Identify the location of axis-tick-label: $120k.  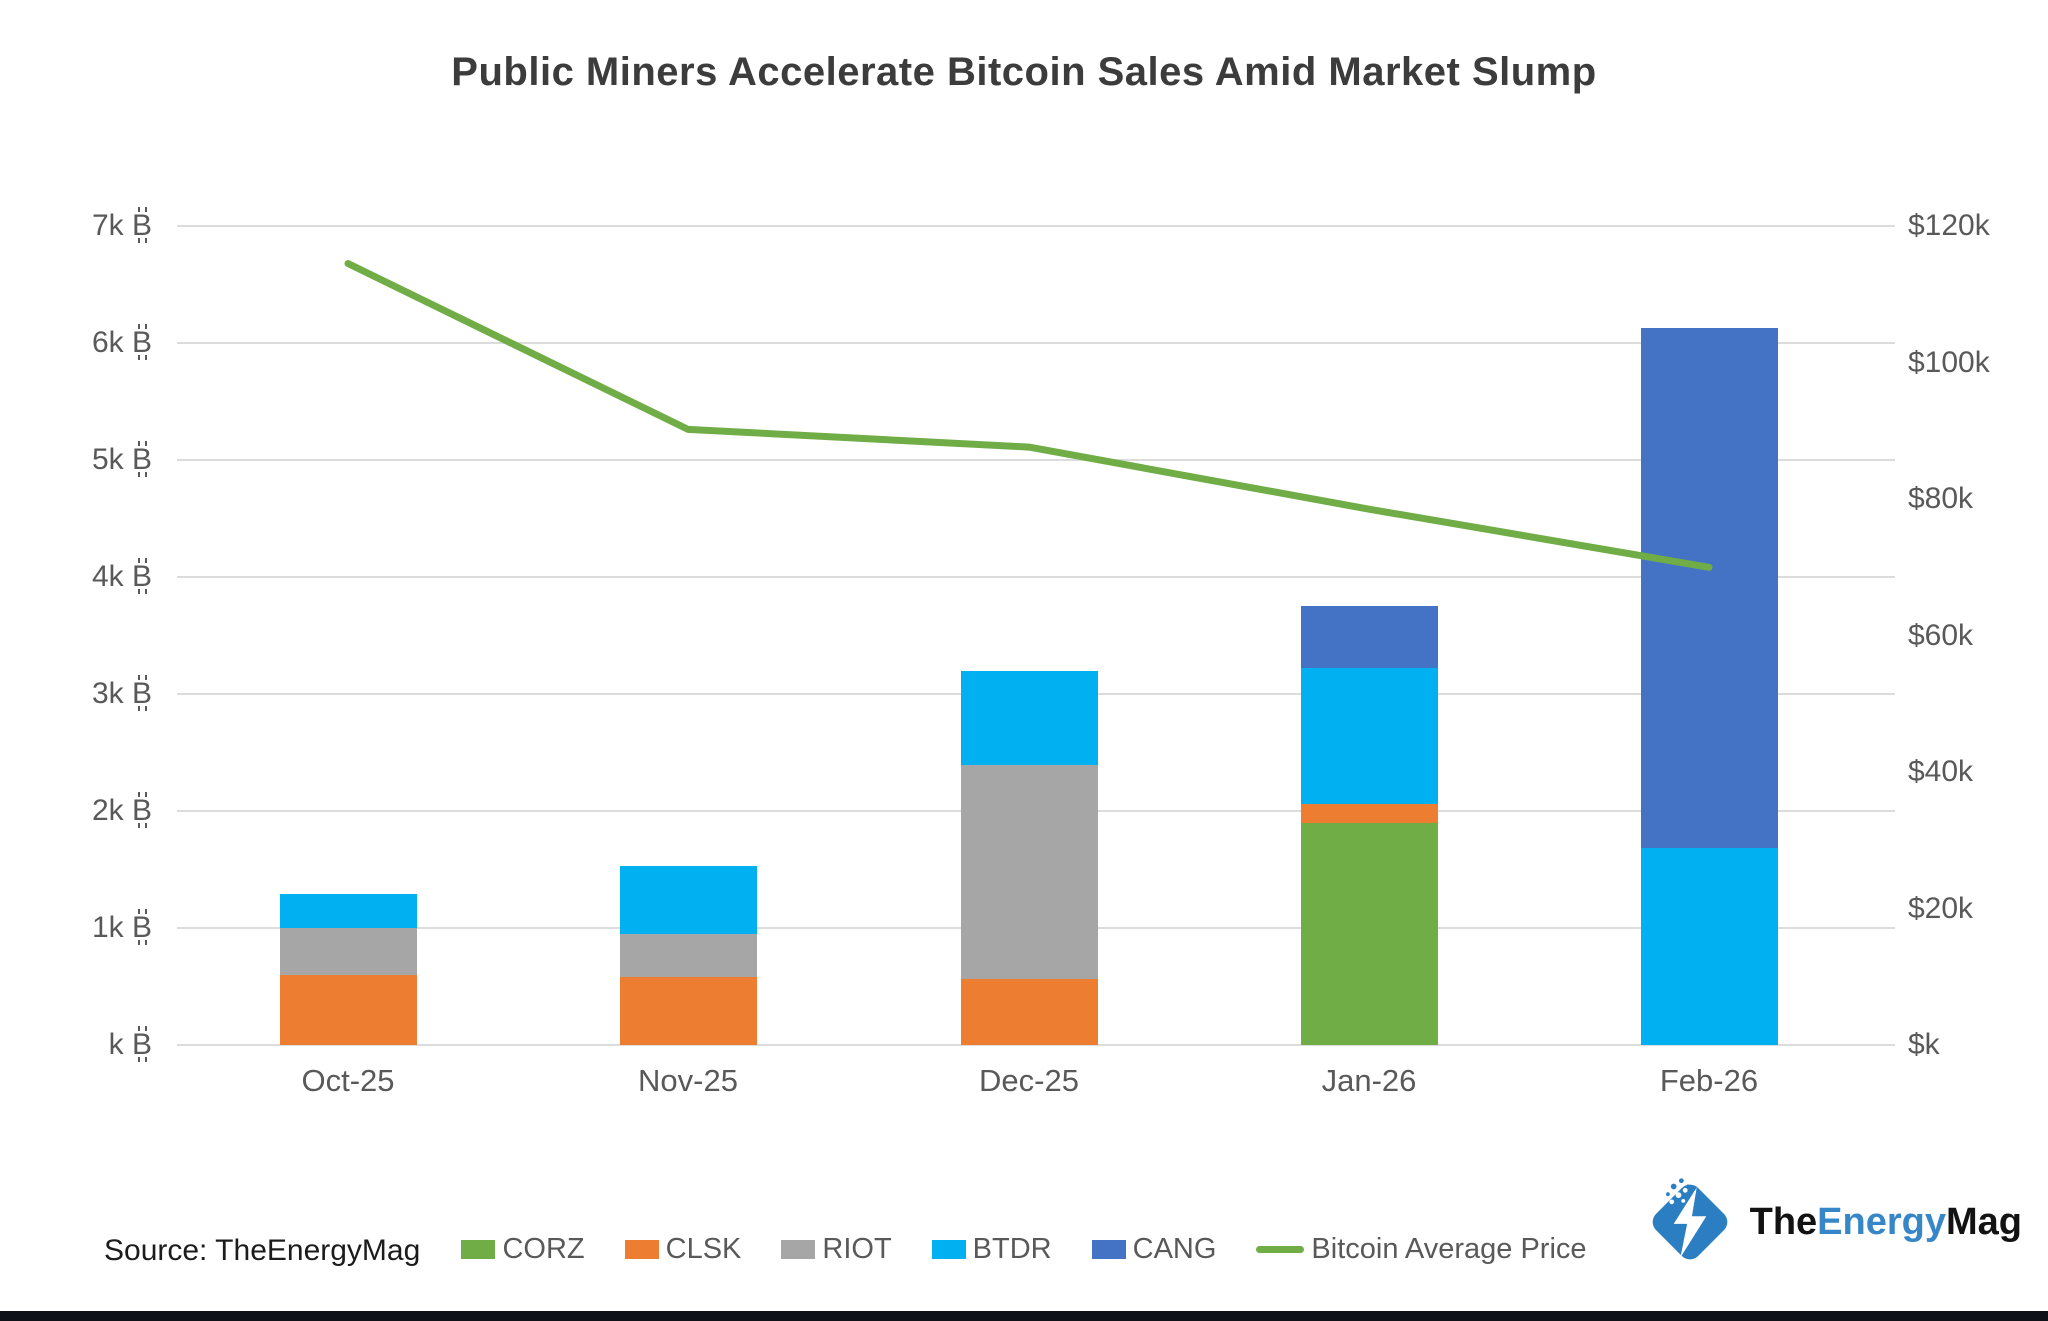
(1949, 225).